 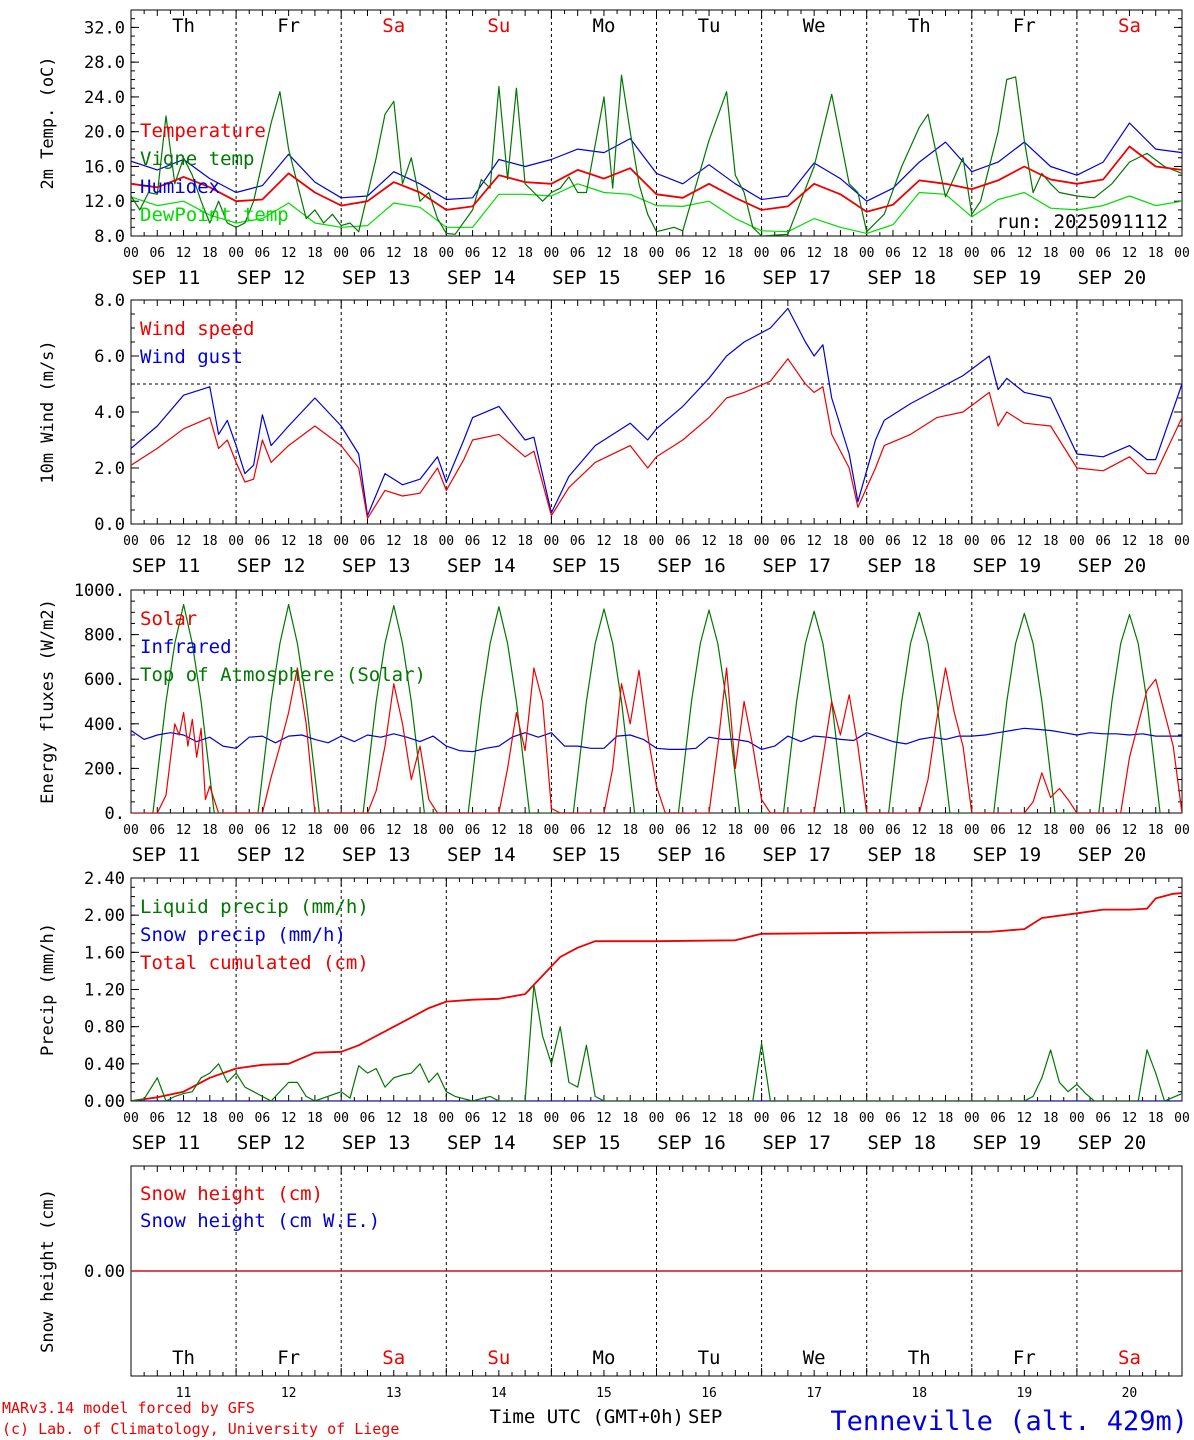 What do you see at coordinates (48, 411) in the screenshot?
I see `y-axis-label: 10m Wind (m/s)` at bounding box center [48, 411].